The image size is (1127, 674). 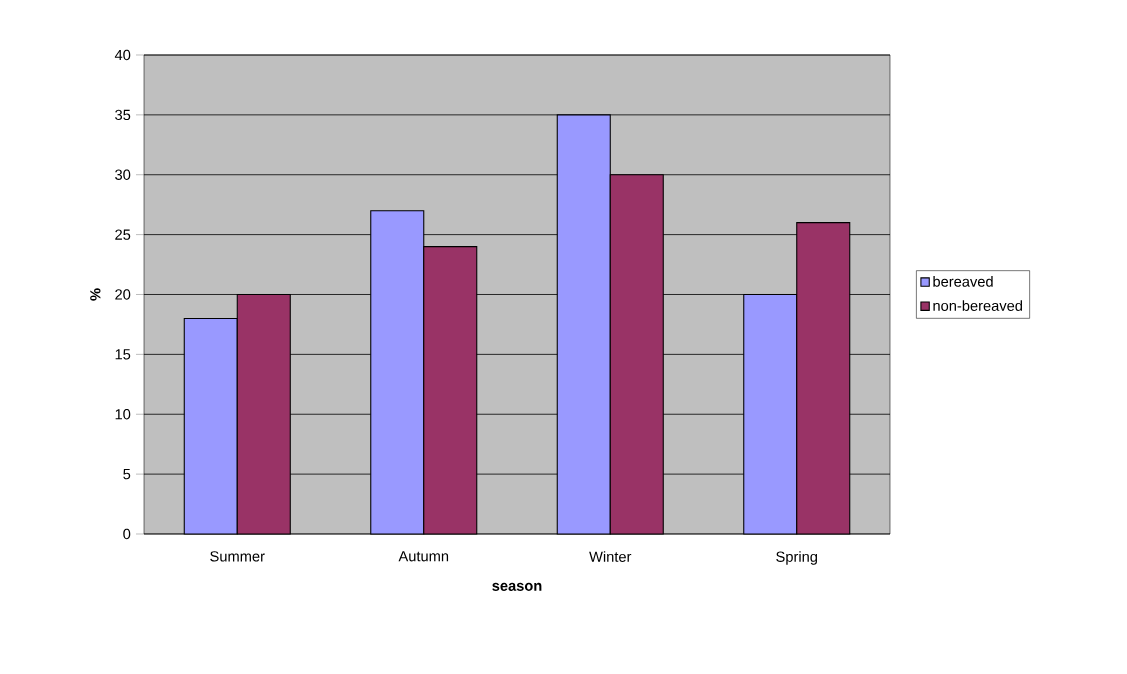 What do you see at coordinates (123, 234) in the screenshot?
I see `y-tick-label: 25` at bounding box center [123, 234].